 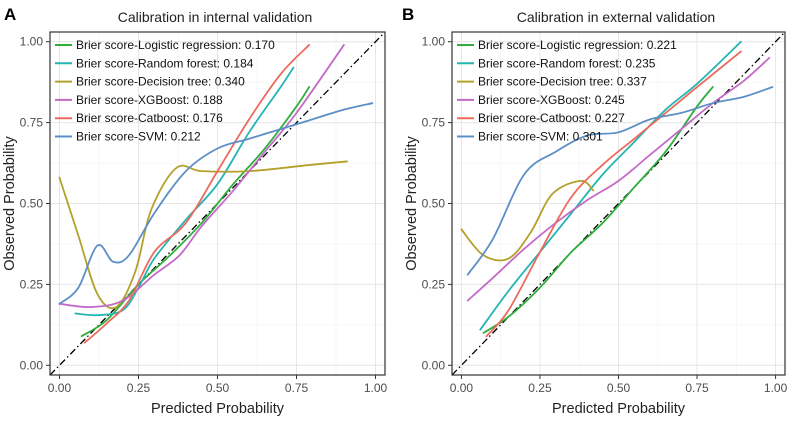 I want to click on legend-label-2: Brier score-Random forest: 0.235, so click(x=567, y=63).